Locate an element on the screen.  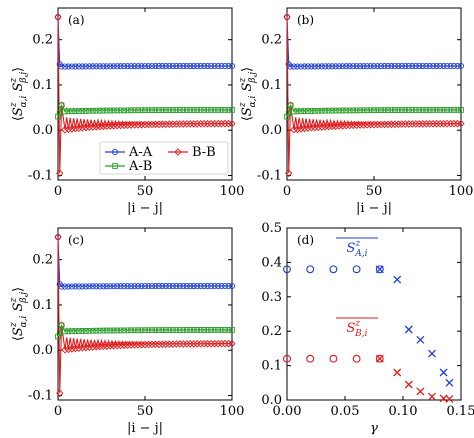
x-tick-label: 0 is located at coordinates (58, 411).